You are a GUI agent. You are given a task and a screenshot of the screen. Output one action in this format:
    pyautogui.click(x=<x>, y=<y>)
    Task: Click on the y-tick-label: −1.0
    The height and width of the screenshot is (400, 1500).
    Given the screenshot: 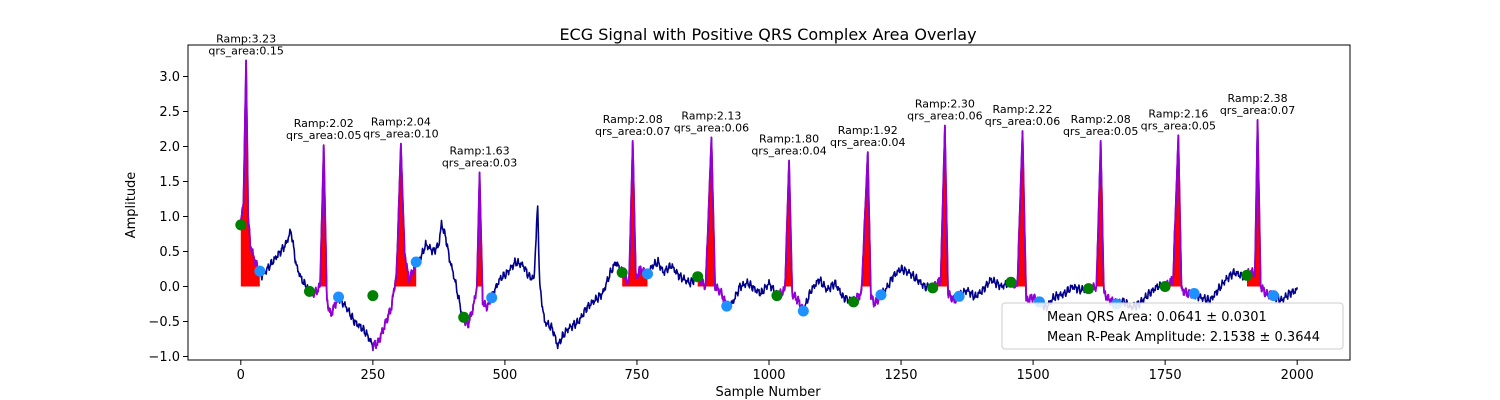 What is the action you would take?
    pyautogui.click(x=164, y=357)
    